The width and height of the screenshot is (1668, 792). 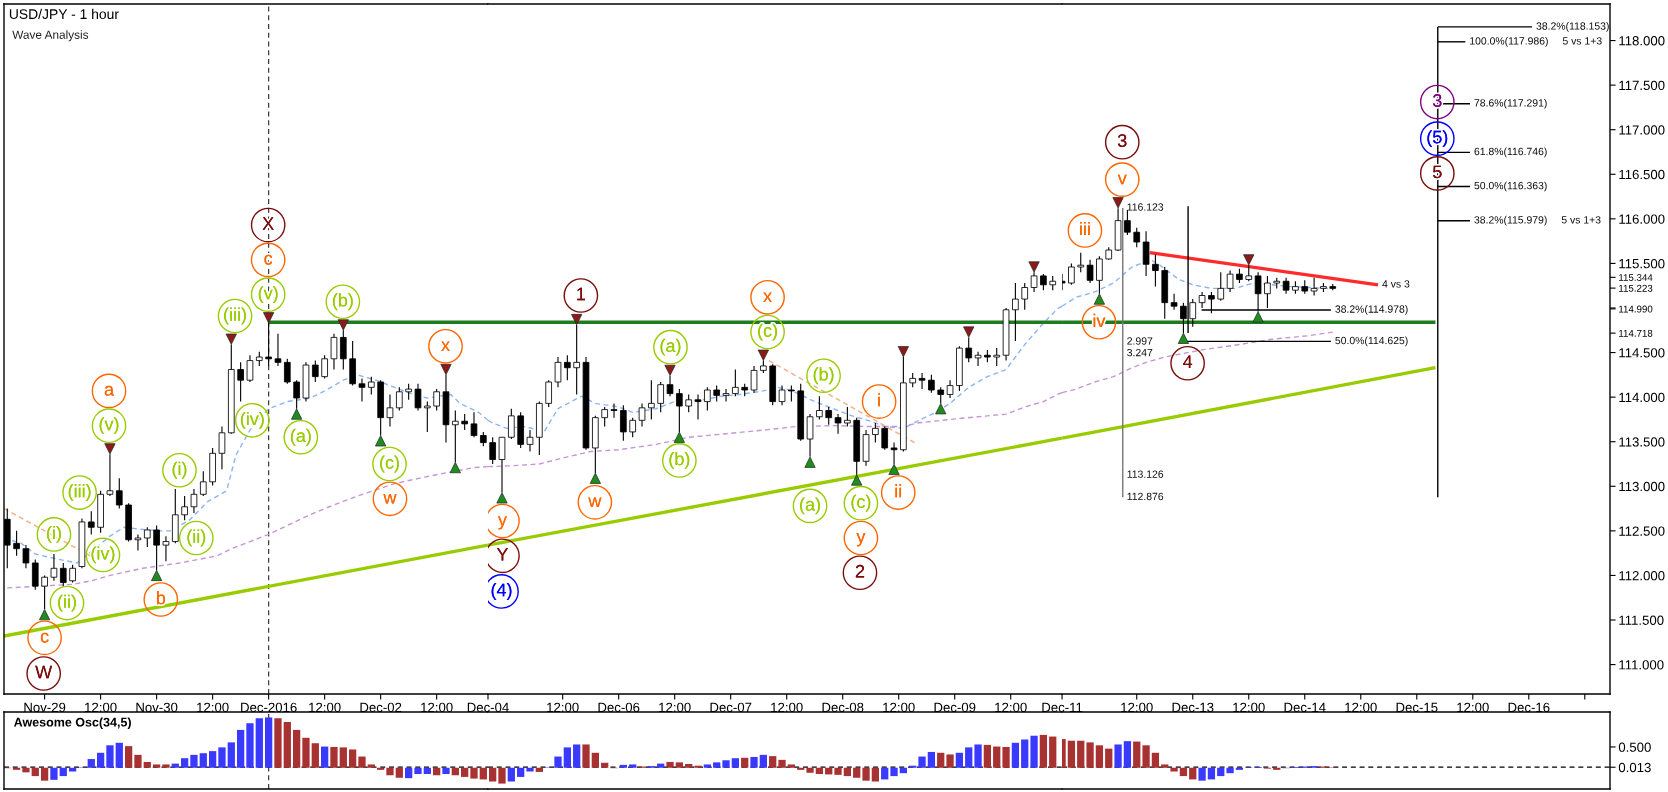 I want to click on y-tick-label: 116.000, so click(x=1642, y=219).